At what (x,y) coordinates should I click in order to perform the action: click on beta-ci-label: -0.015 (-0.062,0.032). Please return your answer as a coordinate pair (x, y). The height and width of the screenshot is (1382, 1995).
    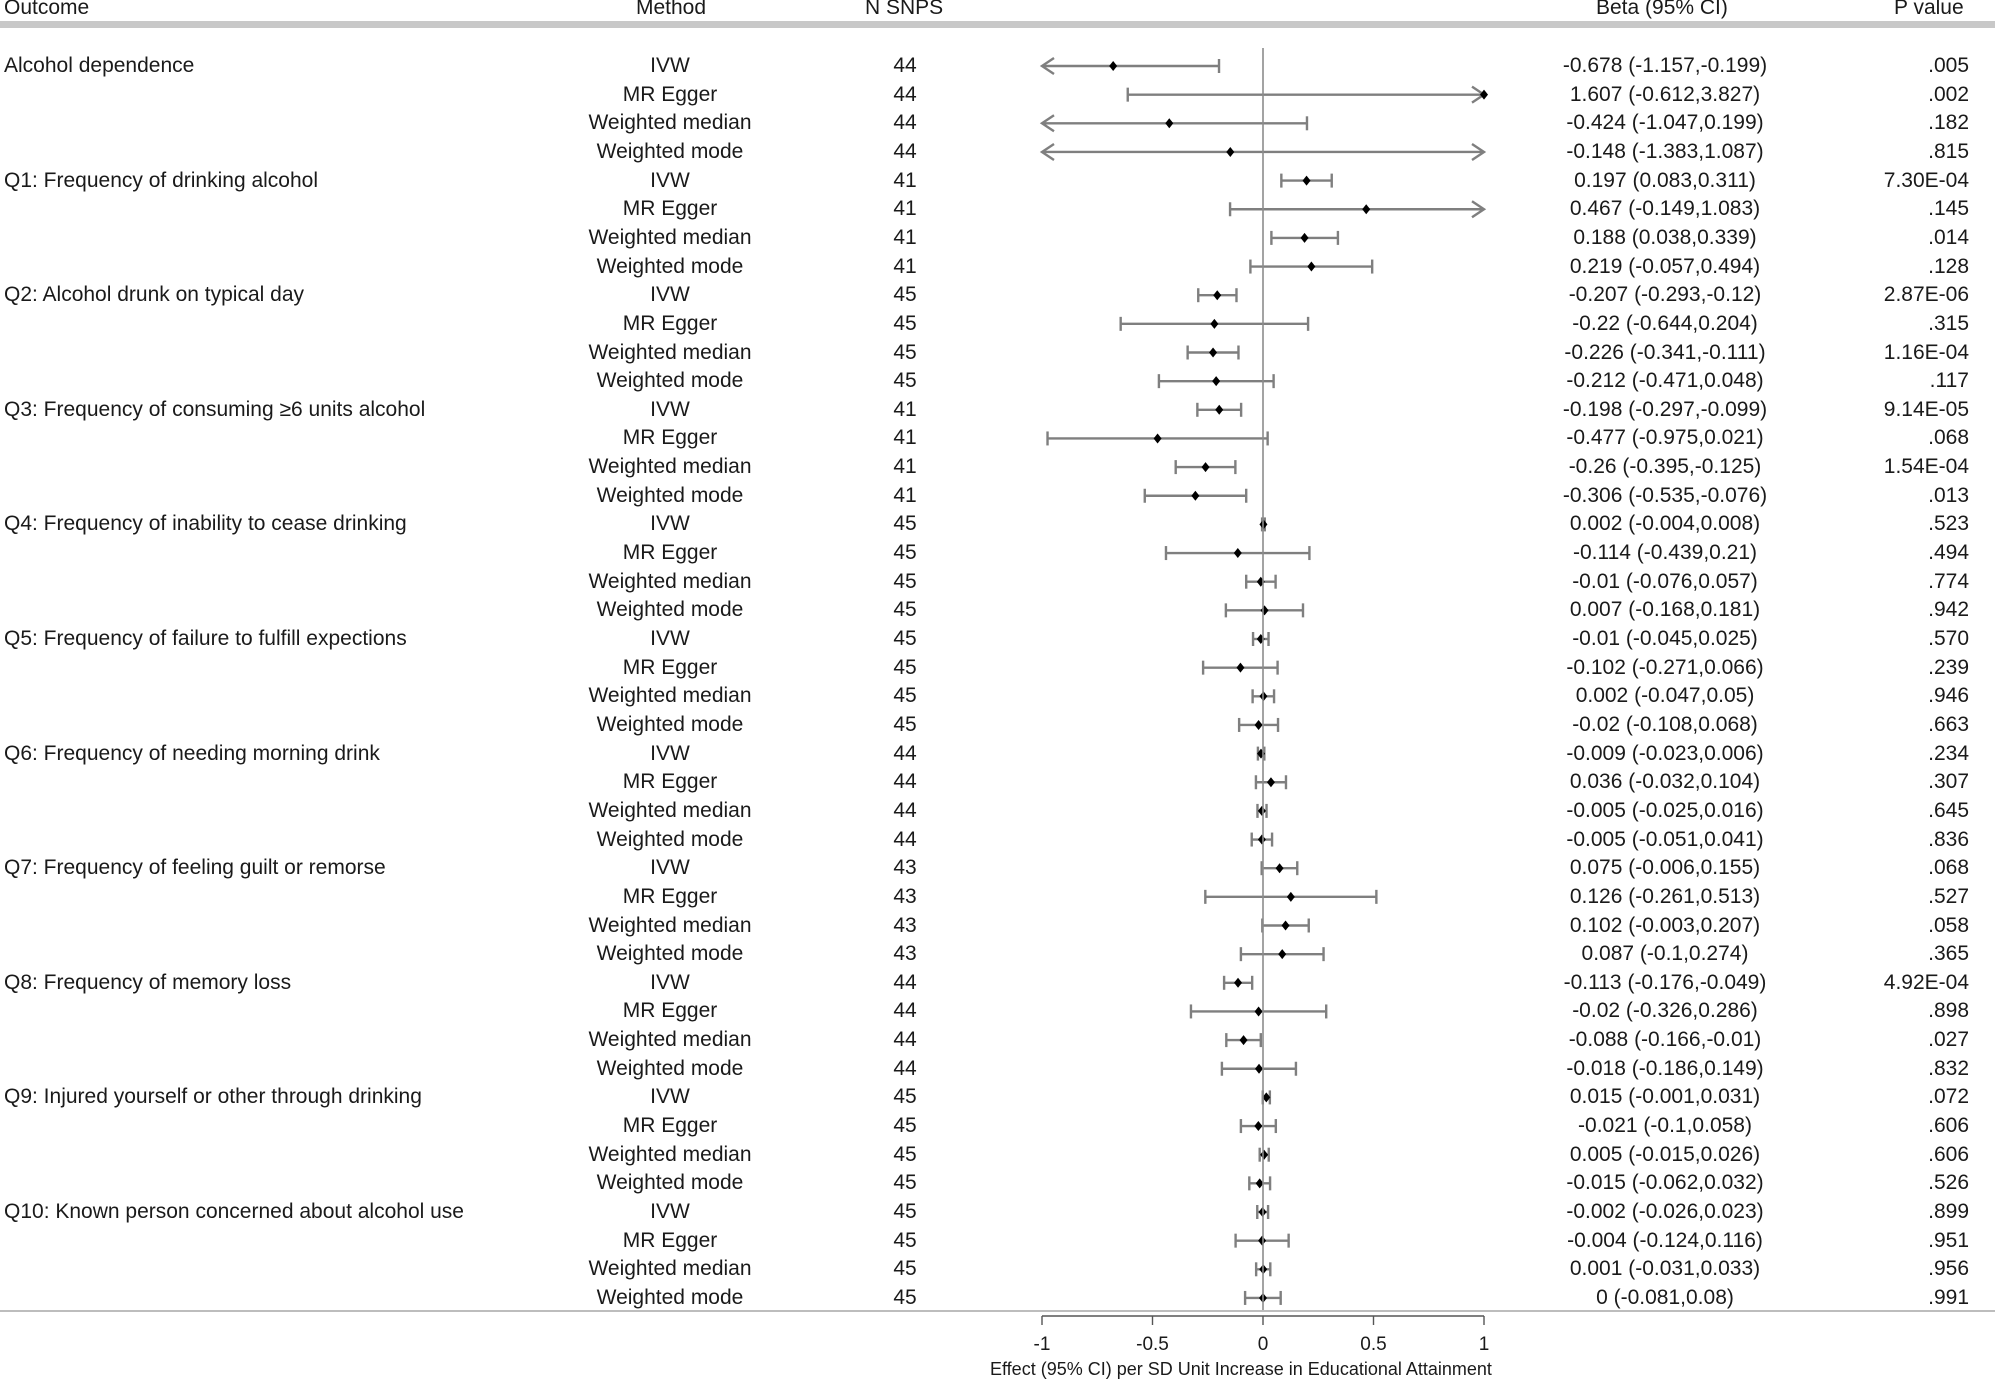
    Looking at the image, I should click on (1665, 1183).